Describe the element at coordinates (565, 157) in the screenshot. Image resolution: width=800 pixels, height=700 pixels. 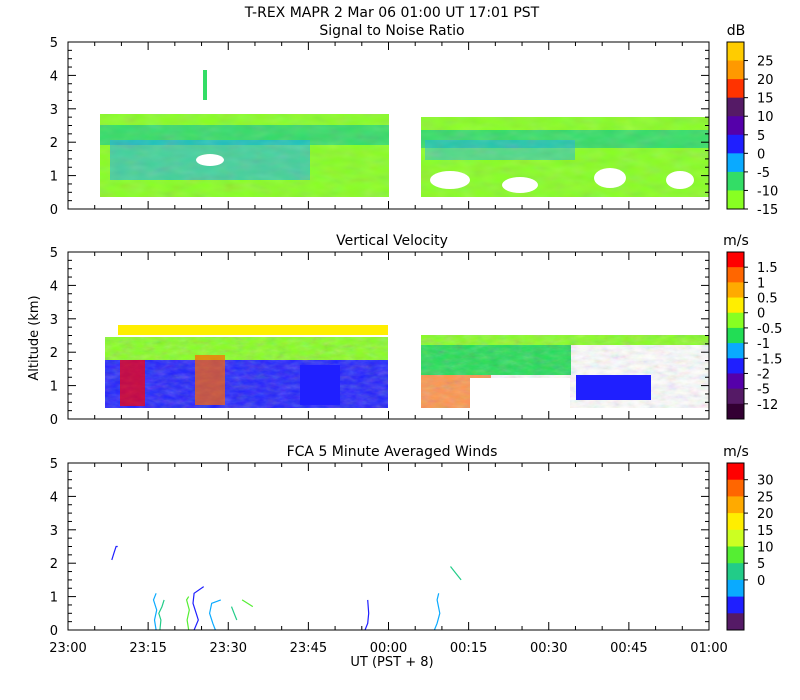
I see `snr-segment-2-texture` at that location.